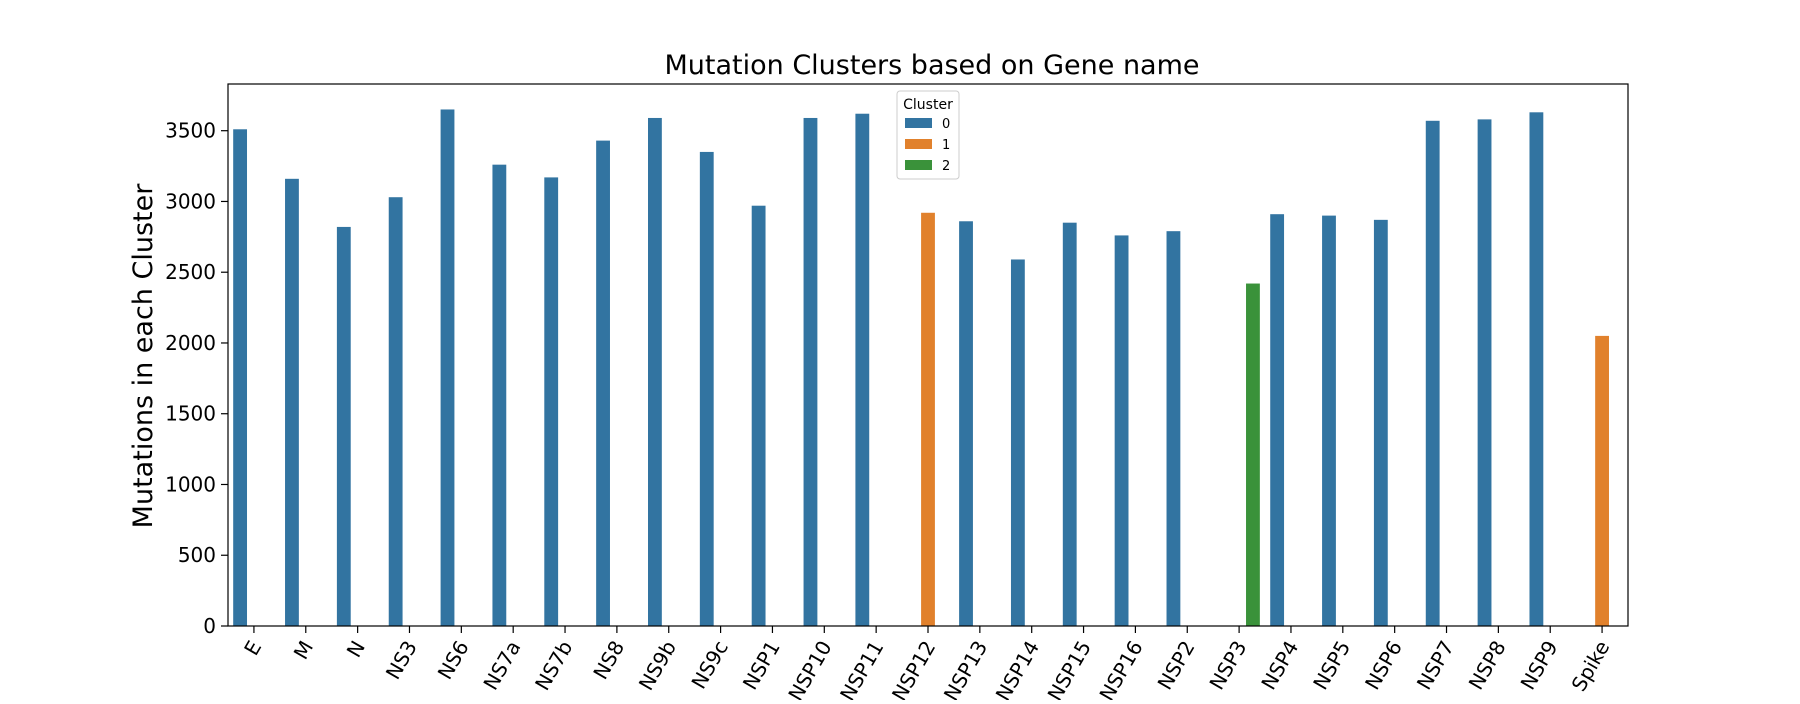 This screenshot has height=704, width=1800. I want to click on y-tick-label: 3500, so click(190, 131).